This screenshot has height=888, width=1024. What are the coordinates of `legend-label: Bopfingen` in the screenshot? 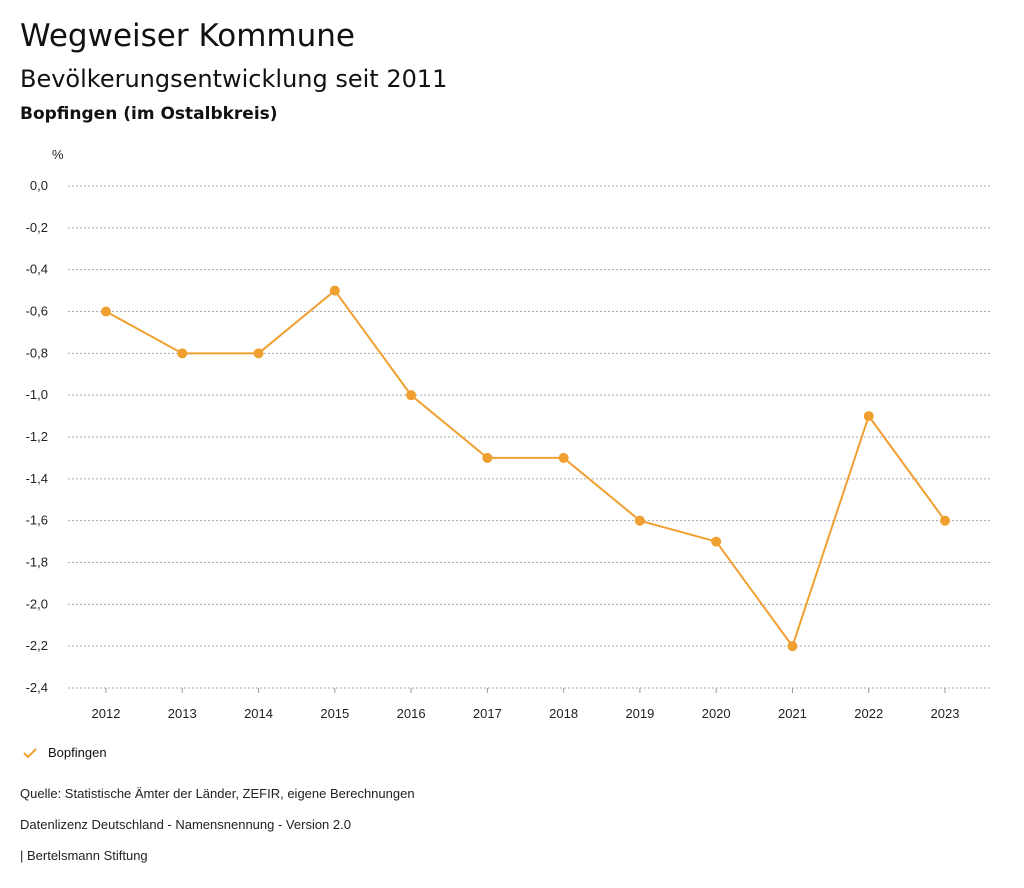 It's located at (77, 752).